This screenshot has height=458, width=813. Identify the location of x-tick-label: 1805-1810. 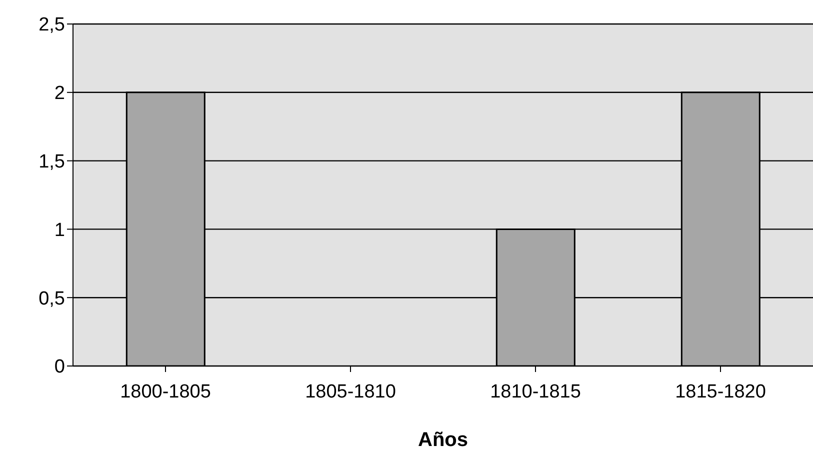
(350, 391).